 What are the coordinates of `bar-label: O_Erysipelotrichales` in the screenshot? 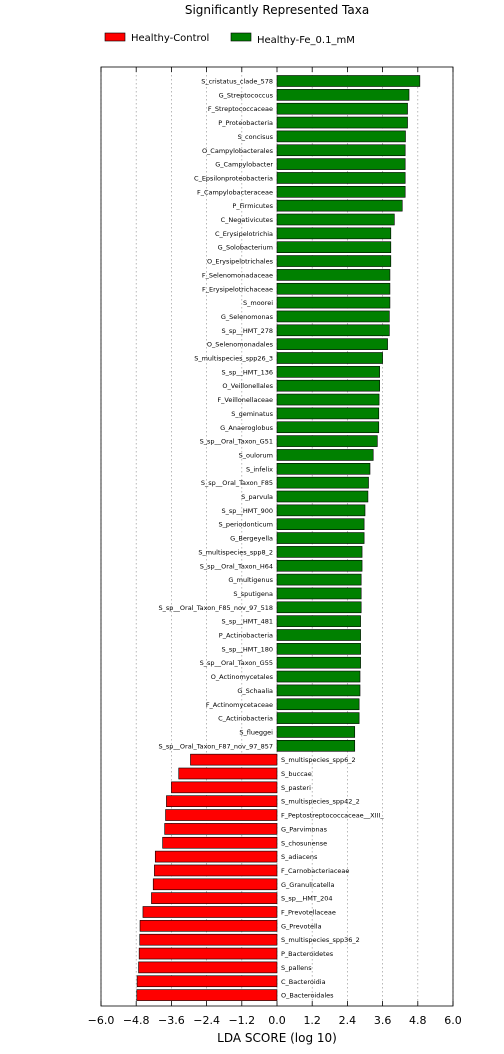 It's located at (240, 262).